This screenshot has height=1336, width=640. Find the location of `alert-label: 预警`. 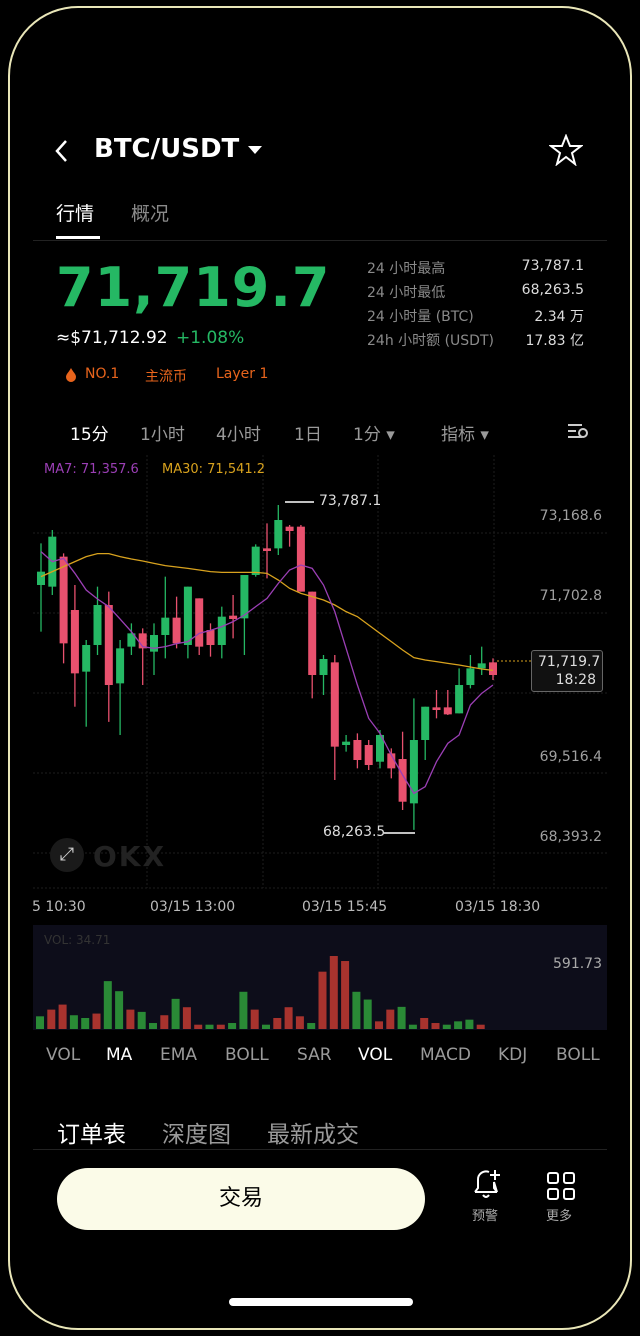

alert-label: 预警 is located at coordinates (485, 1216).